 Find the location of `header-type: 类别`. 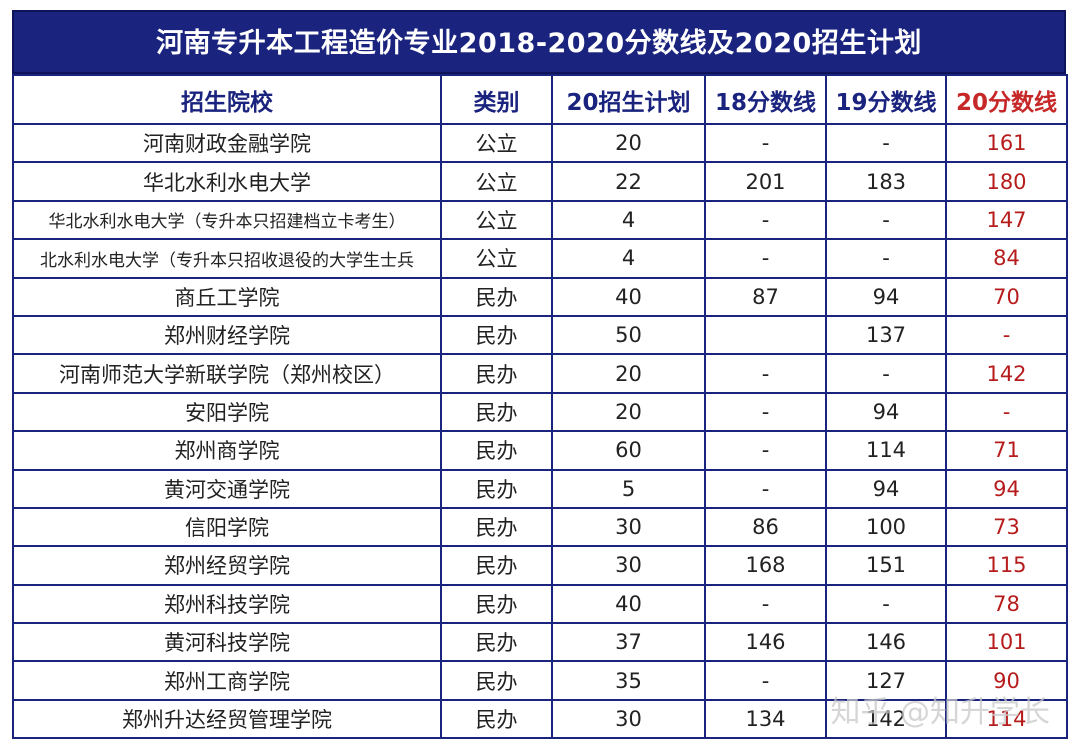

header-type: 类别 is located at coordinates (496, 99).